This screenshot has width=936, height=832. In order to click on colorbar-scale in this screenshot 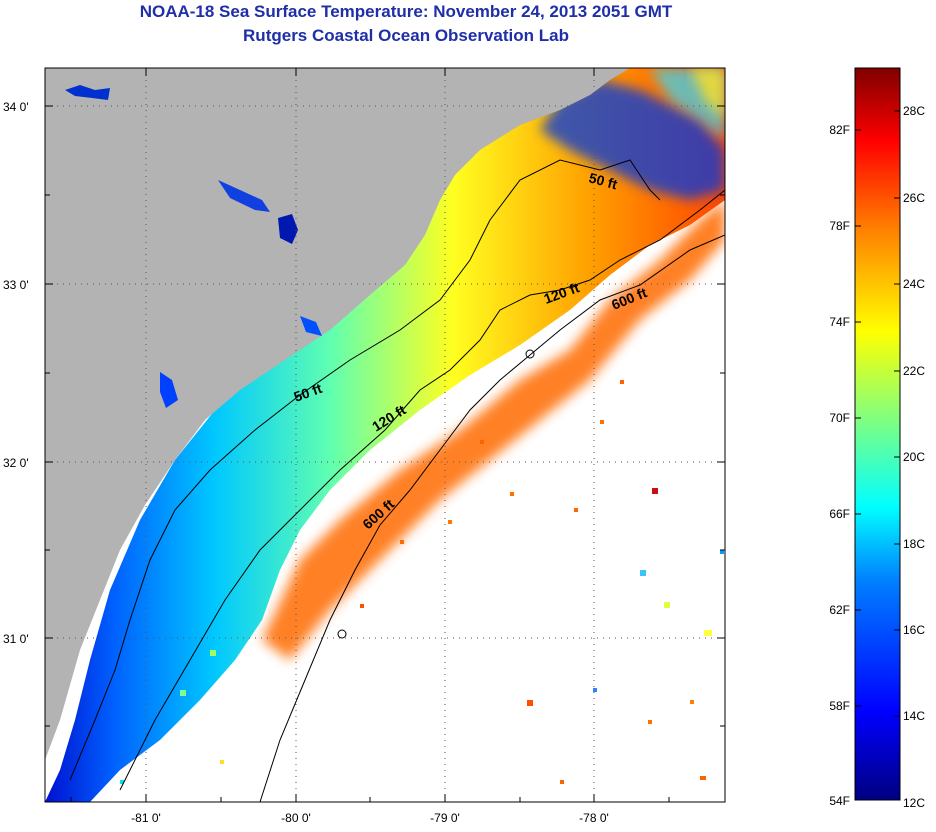, I will do `click(877, 434)`.